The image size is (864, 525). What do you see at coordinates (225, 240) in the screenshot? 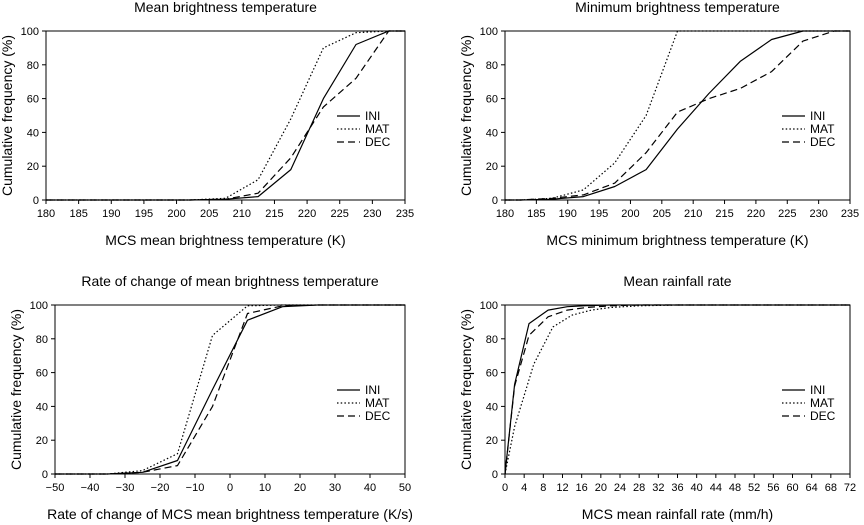
I see `x-axis-label: MCS mean brightness temperature (K)` at bounding box center [225, 240].